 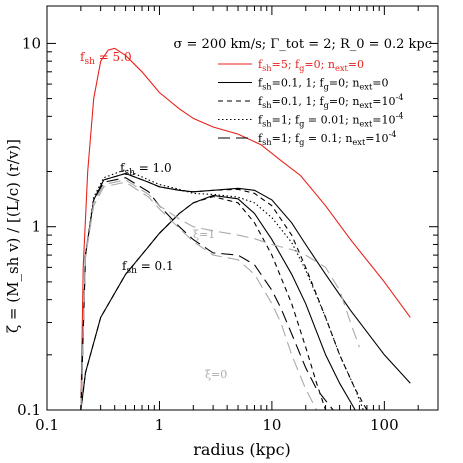 What do you see at coordinates (323, 84) in the screenshot?
I see `legend-label: fsh​=0.1, 1; fg​=0; next​=0` at bounding box center [323, 84].